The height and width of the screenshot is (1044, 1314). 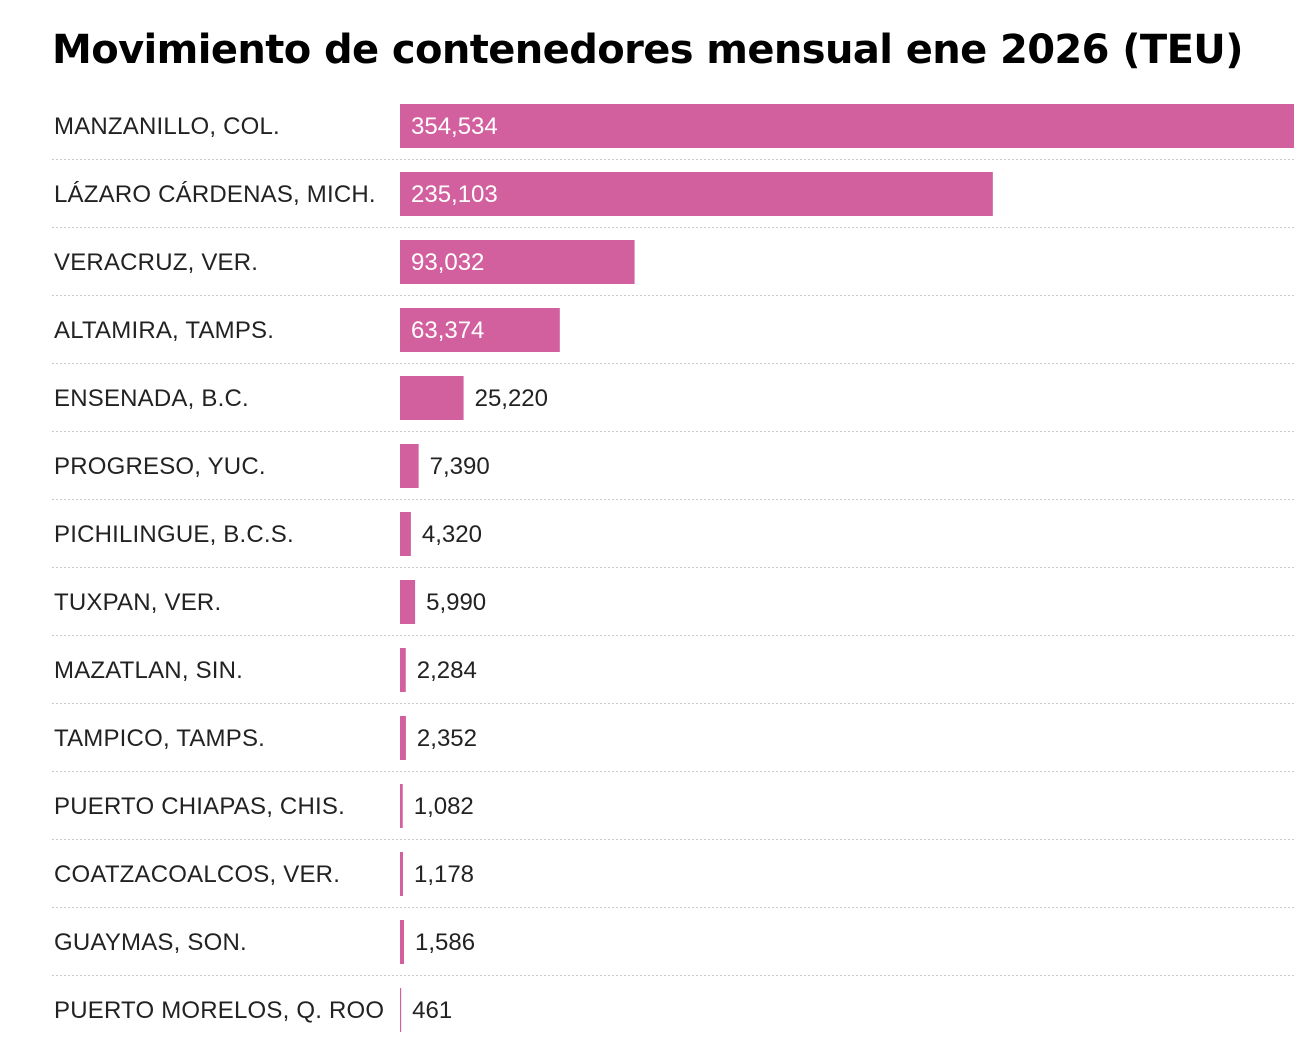 What do you see at coordinates (156, 262) in the screenshot?
I see `row-label: VERACRUZ, VER.` at bounding box center [156, 262].